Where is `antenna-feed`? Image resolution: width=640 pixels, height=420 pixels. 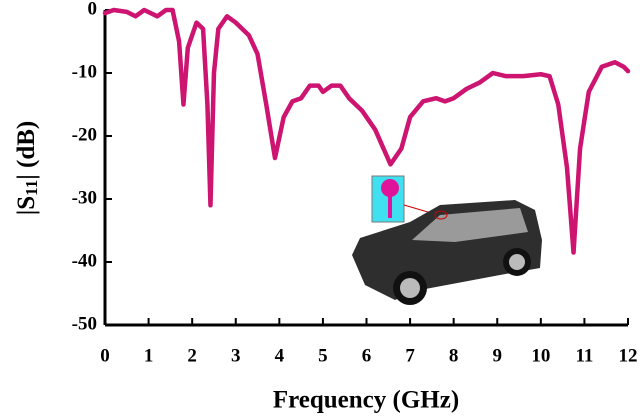
antenna-feed is located at coordinates (390, 207).